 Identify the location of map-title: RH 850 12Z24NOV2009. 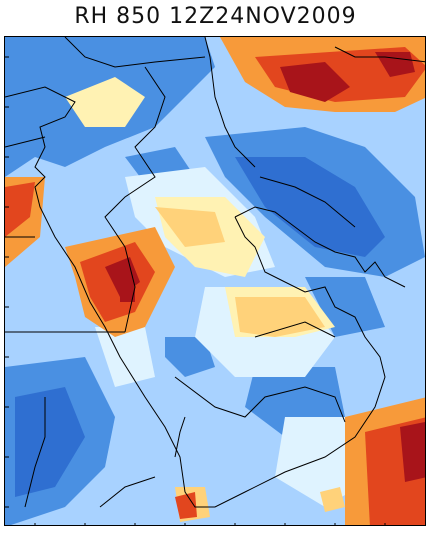
(215, 16).